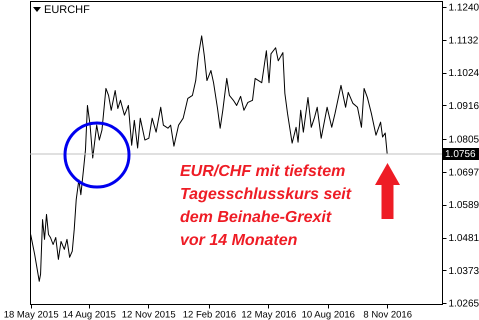 This screenshot has width=479, height=320. What do you see at coordinates (463, 8) in the screenshot?
I see `y-tick-label: 1.1240` at bounding box center [463, 8].